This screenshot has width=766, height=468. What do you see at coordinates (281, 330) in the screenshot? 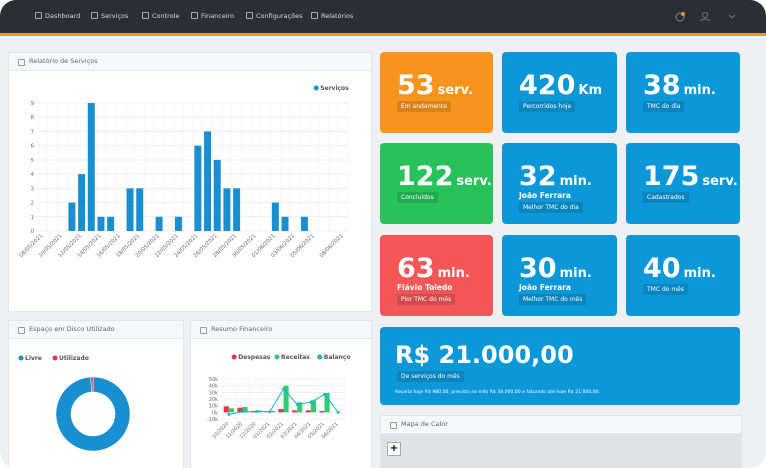
I see `card-title: Resumo Financeiro` at bounding box center [281, 330].